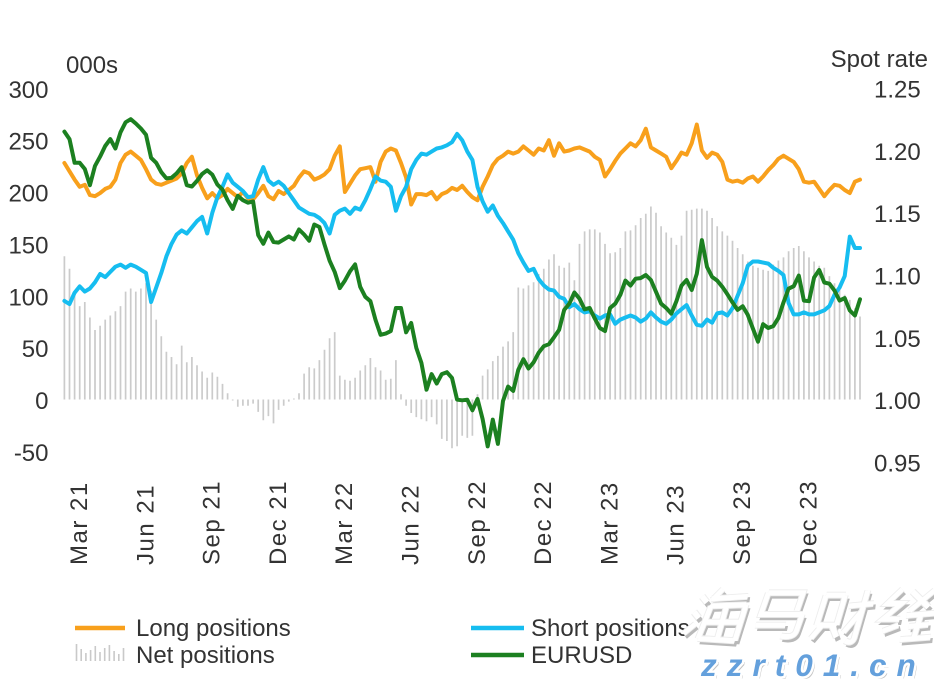  I want to click on svg-text: 1.20, so click(897, 152).